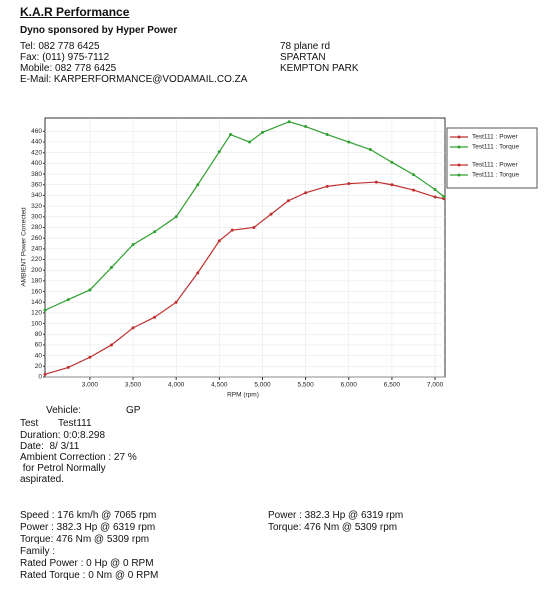  What do you see at coordinates (134, 79) in the screenshot?
I see `email: E-Mail: KARPERFORMANCE@VODAMAIL.CO.ZA` at bounding box center [134, 79].